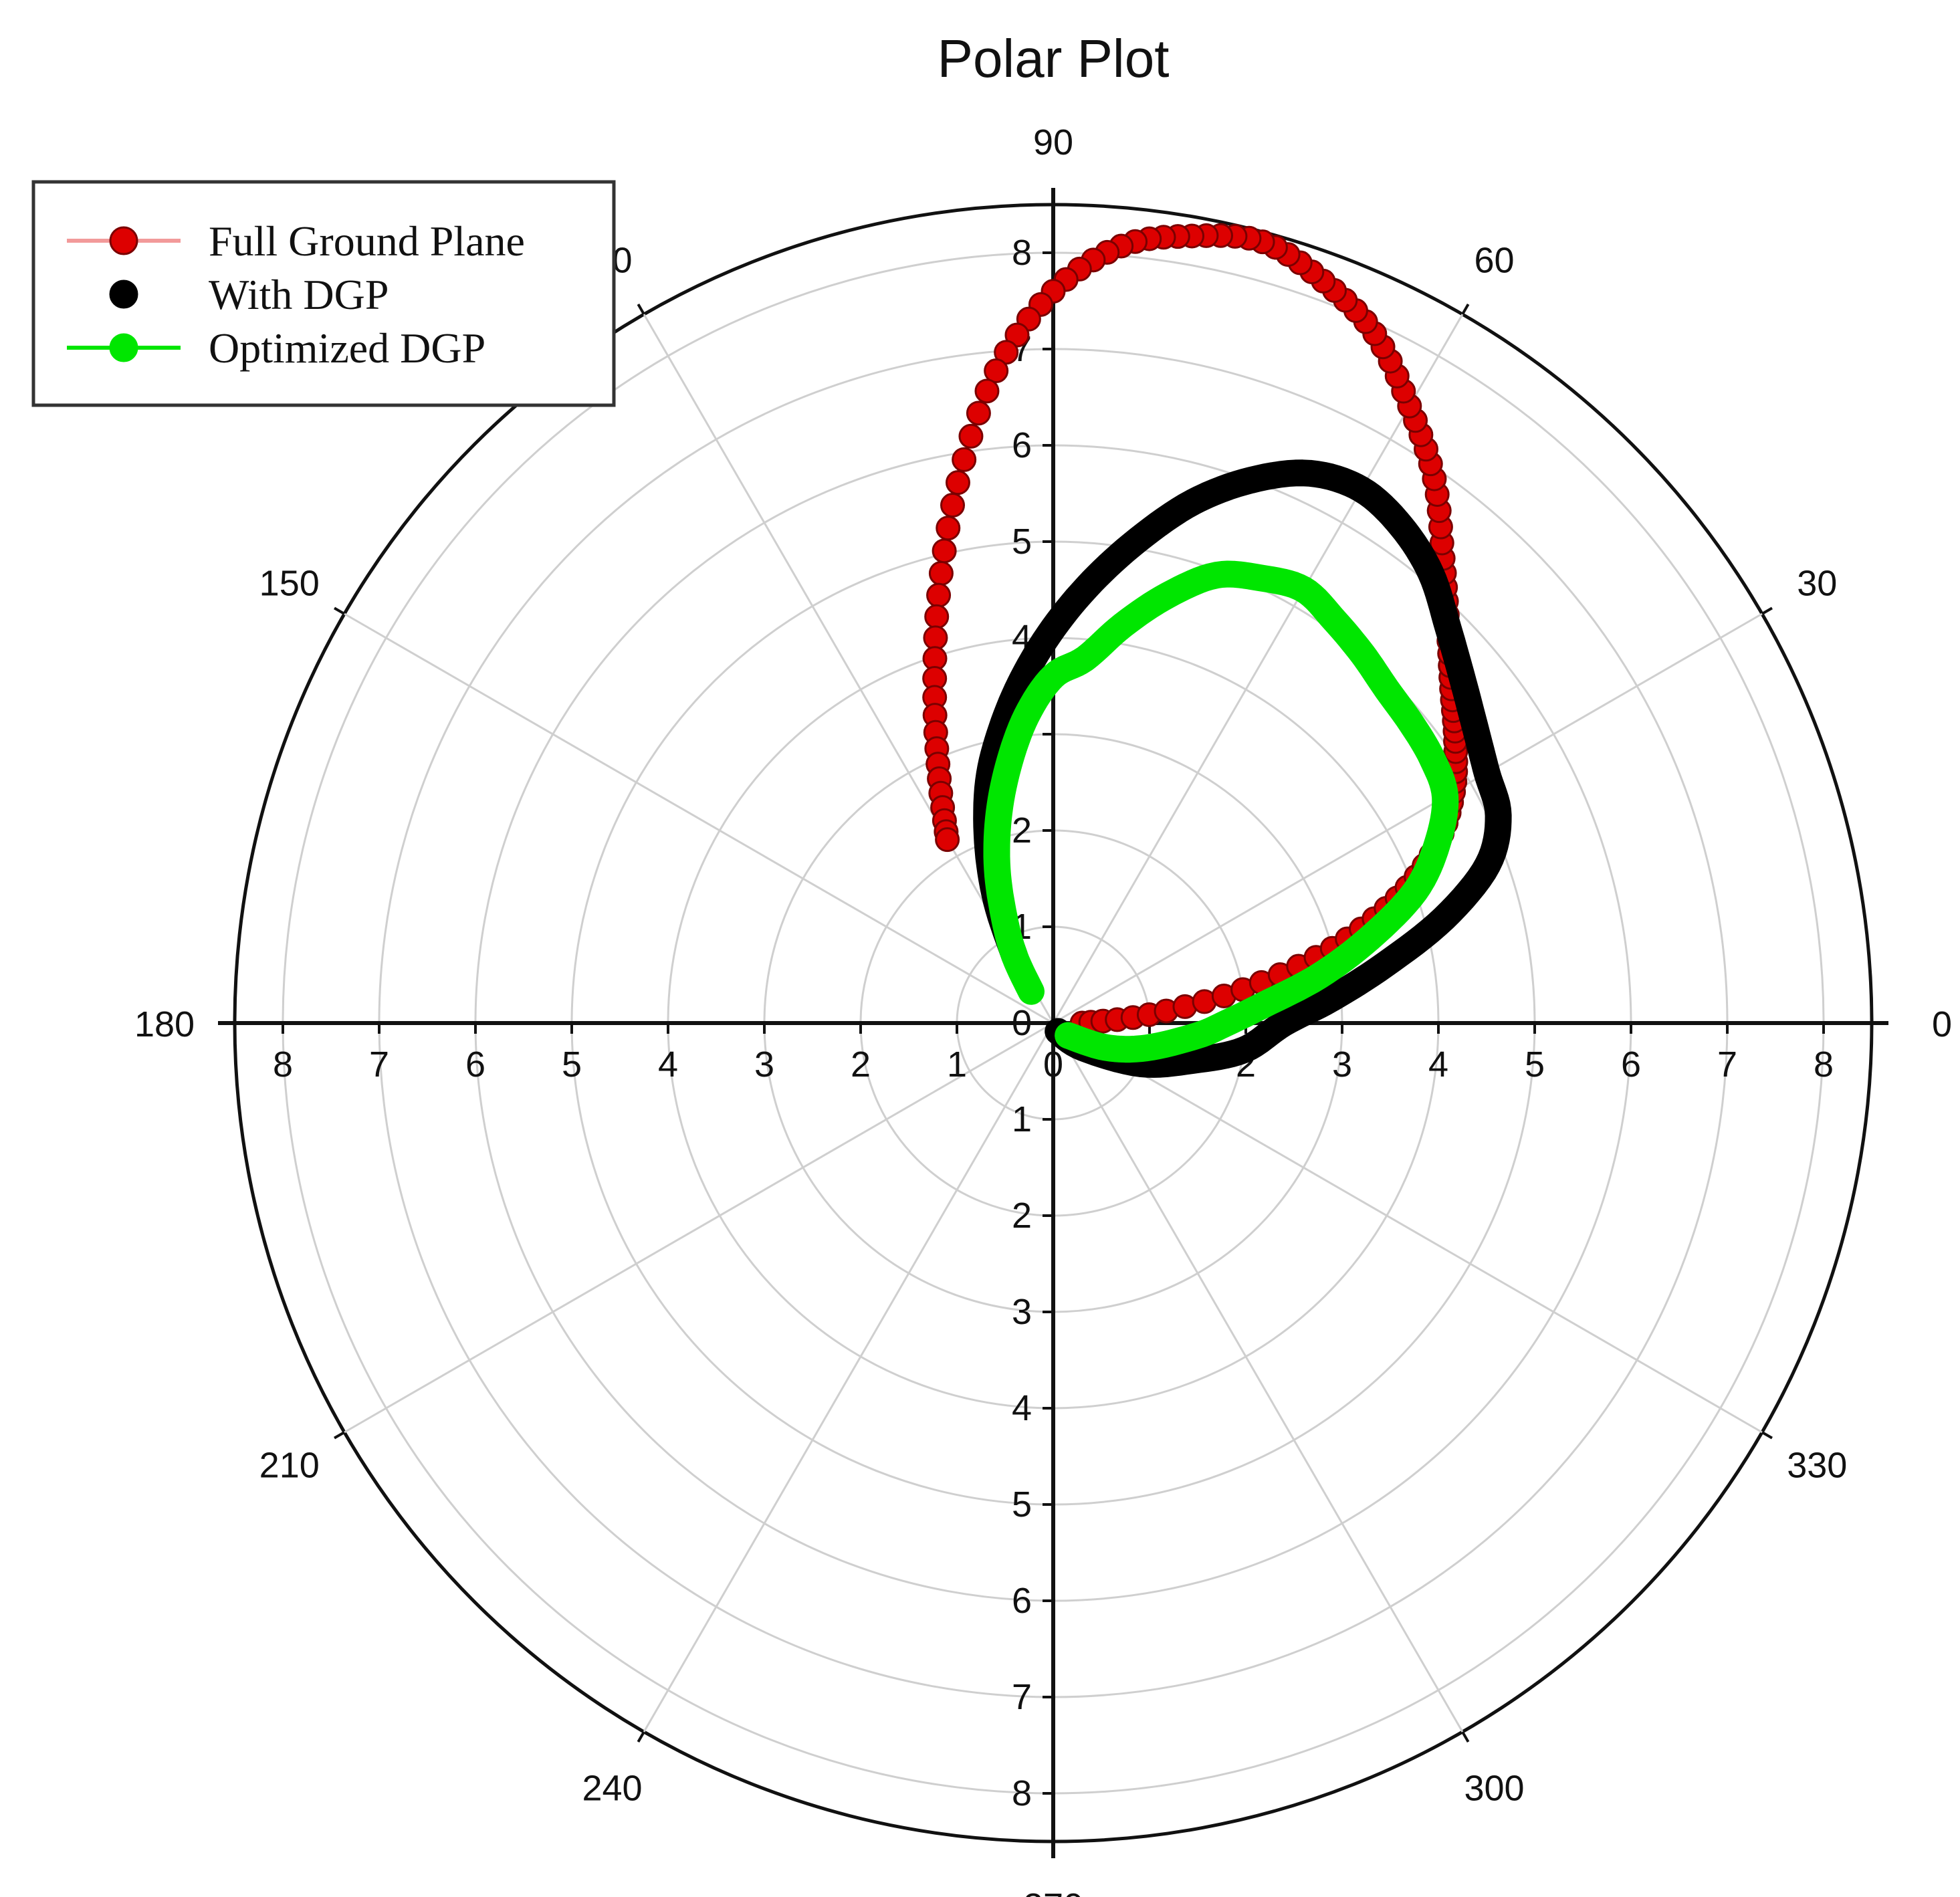  What do you see at coordinates (1494, 1788) in the screenshot?
I see `angle-label-300: 300` at bounding box center [1494, 1788].